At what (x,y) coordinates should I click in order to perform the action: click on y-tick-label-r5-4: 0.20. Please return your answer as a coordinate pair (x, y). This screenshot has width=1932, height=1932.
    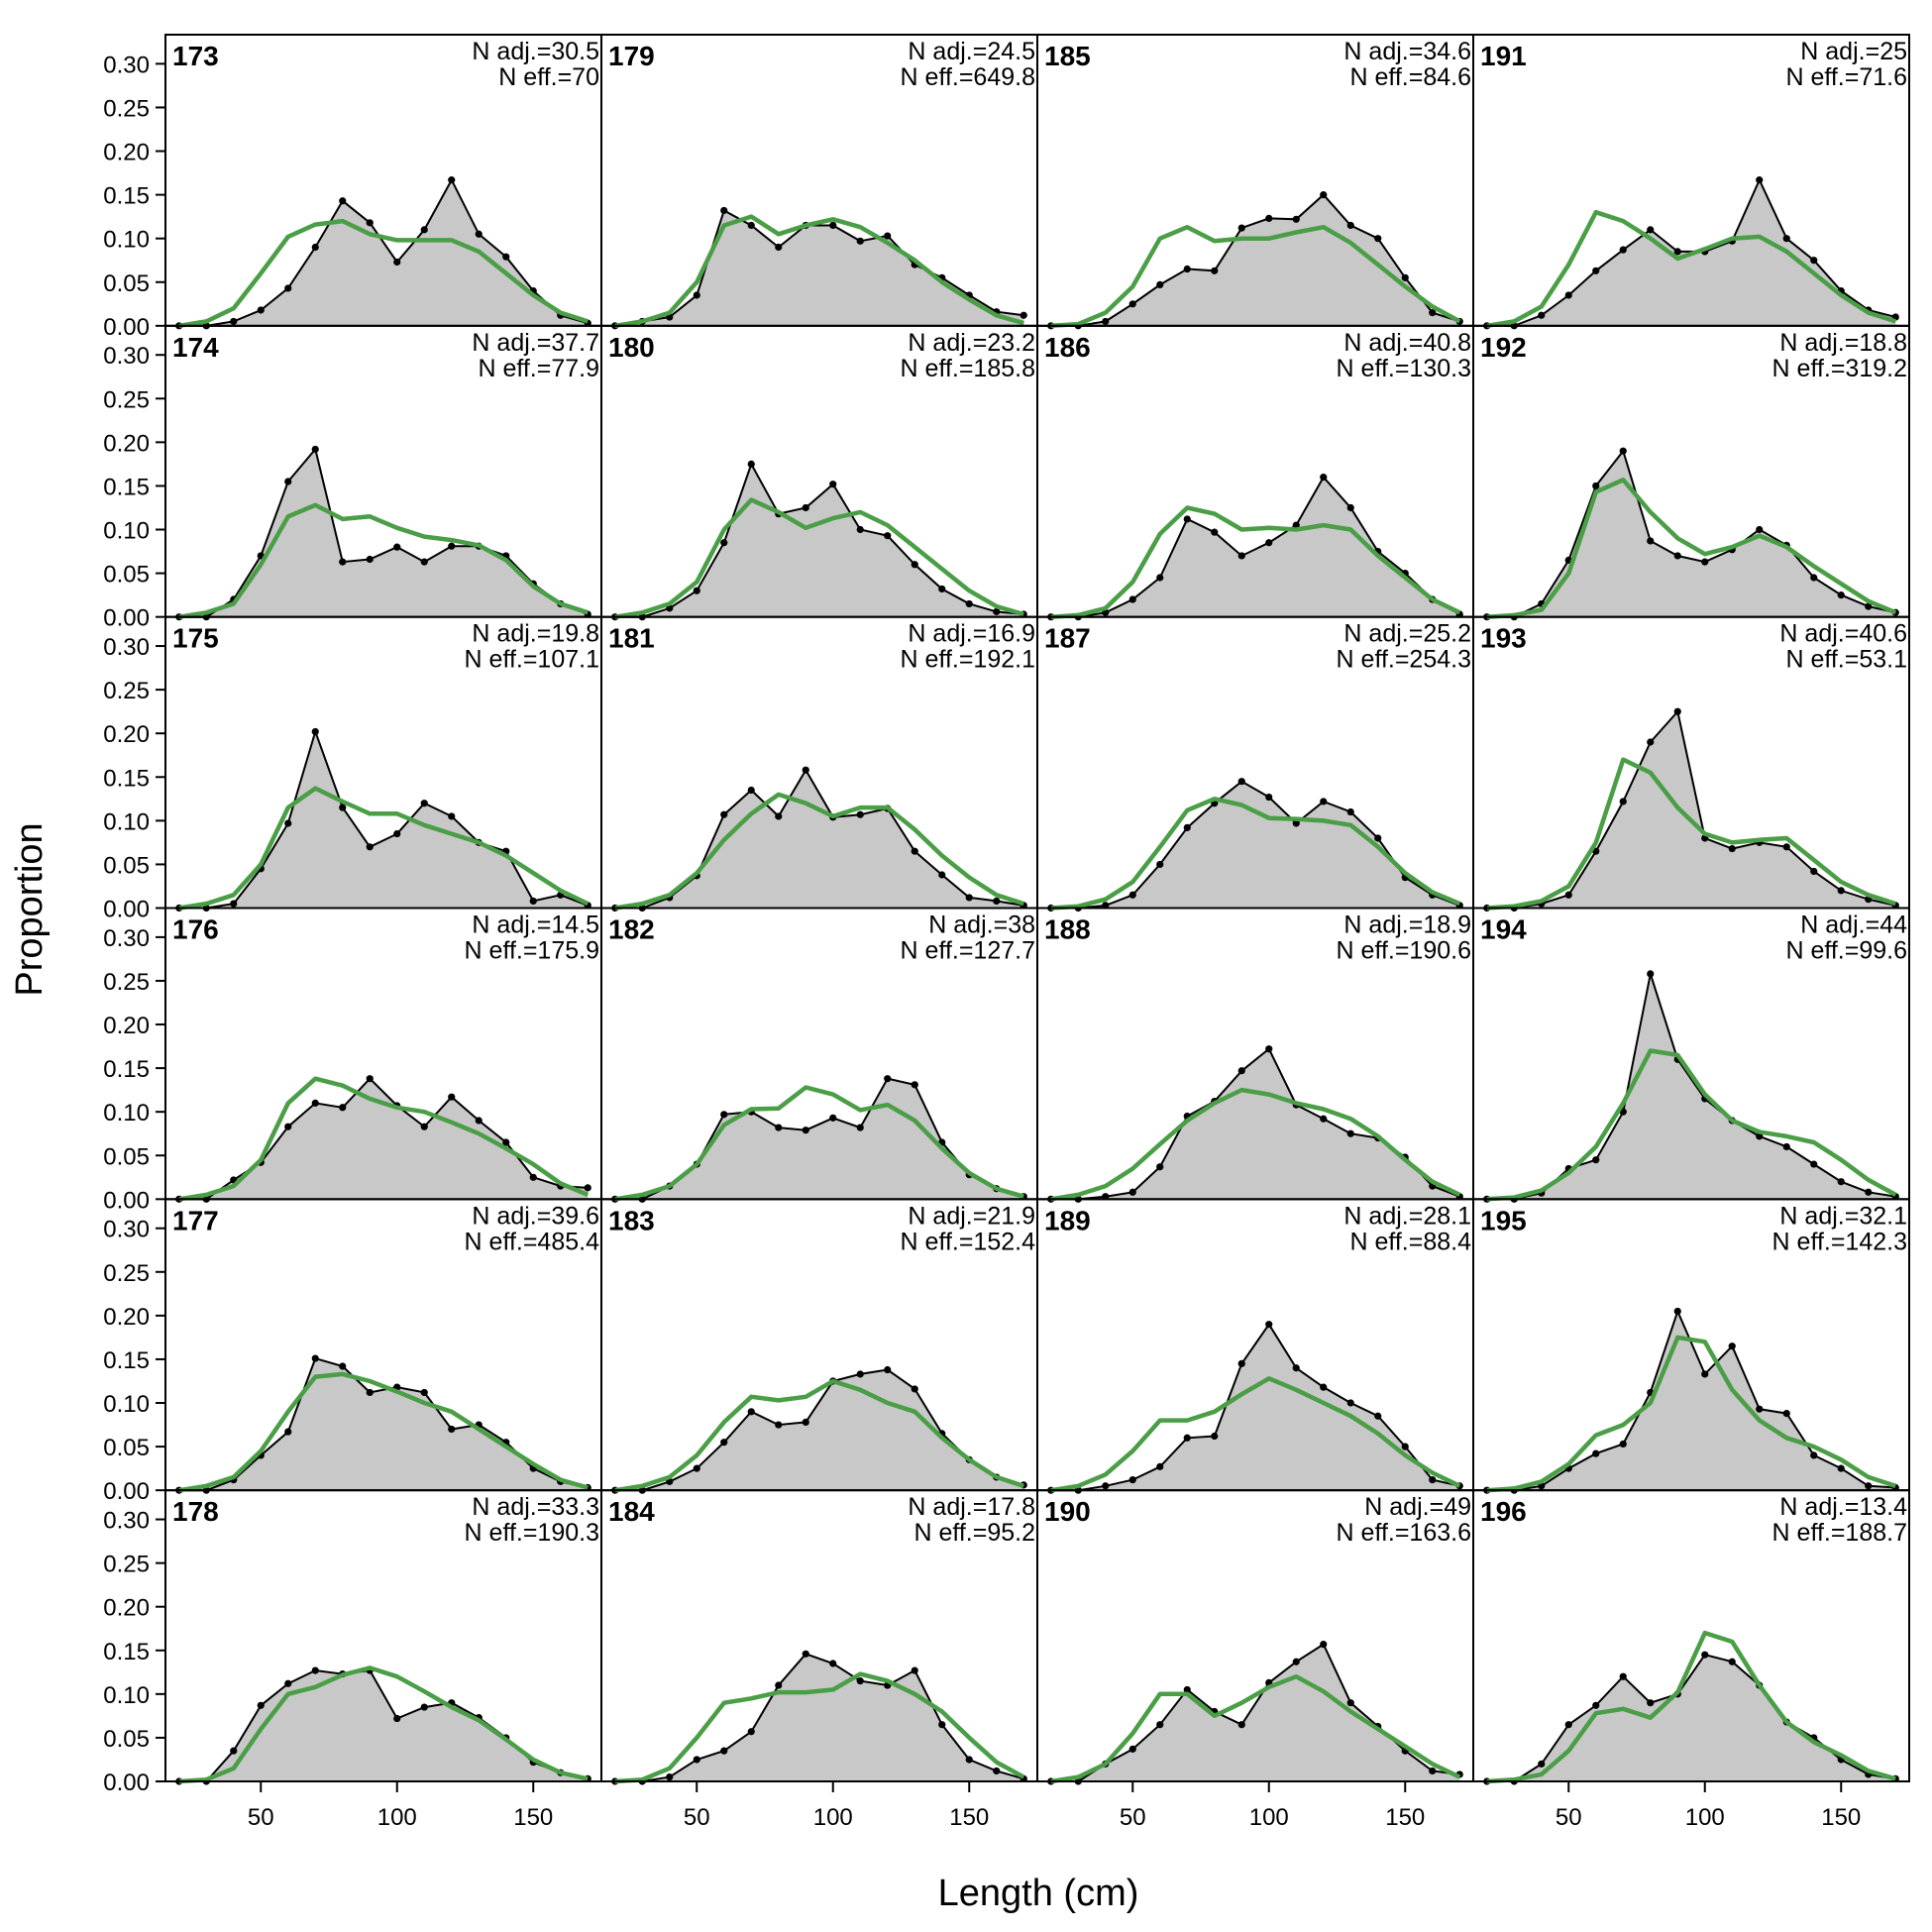
    Looking at the image, I should click on (127, 1608).